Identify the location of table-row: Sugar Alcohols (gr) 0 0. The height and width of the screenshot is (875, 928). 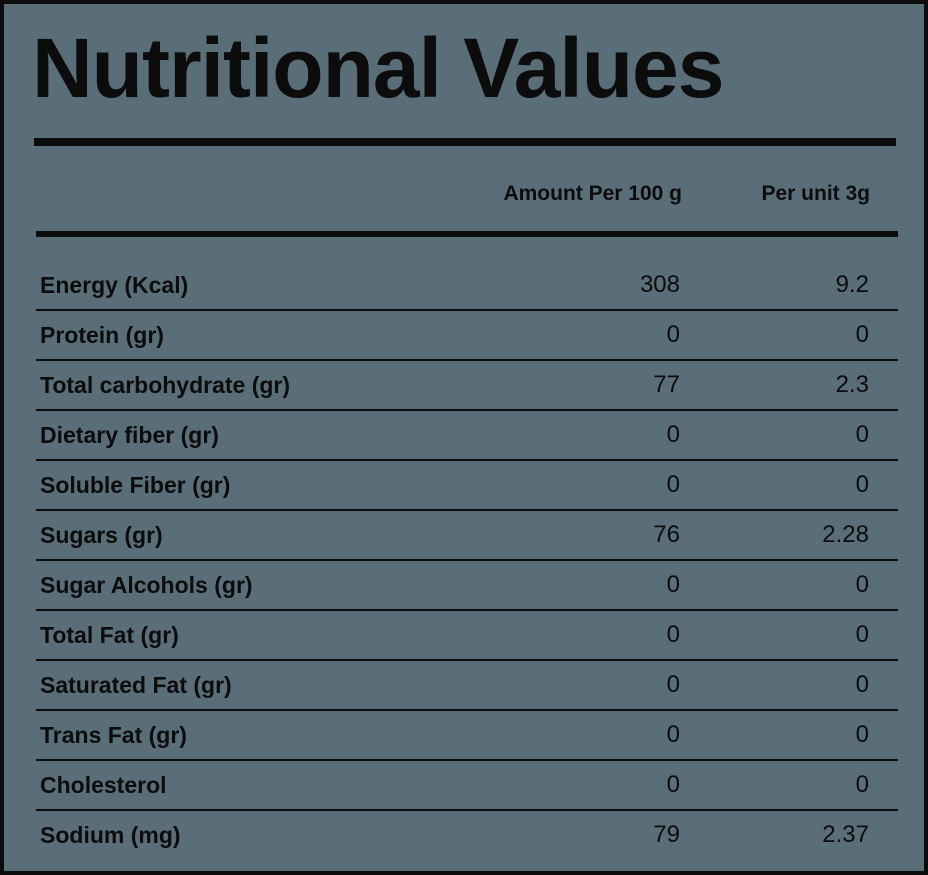
(464, 585).